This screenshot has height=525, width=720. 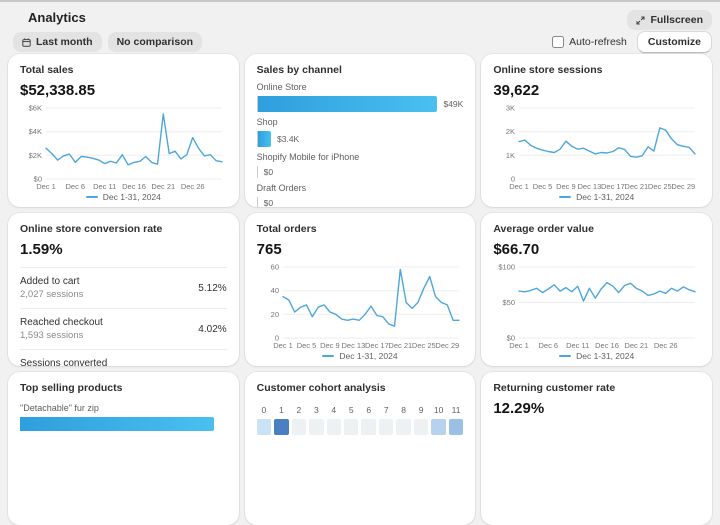 What do you see at coordinates (91, 229) in the screenshot?
I see `conversion-title: Online store conversion rate` at bounding box center [91, 229].